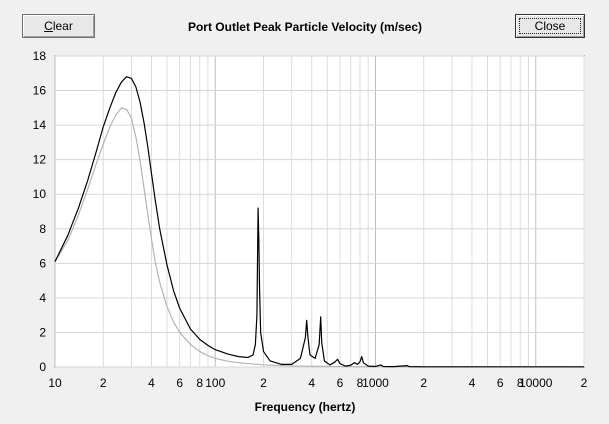 The width and height of the screenshot is (609, 424). Describe the element at coordinates (42, 332) in the screenshot. I see `y-tick-label: 2` at that location.